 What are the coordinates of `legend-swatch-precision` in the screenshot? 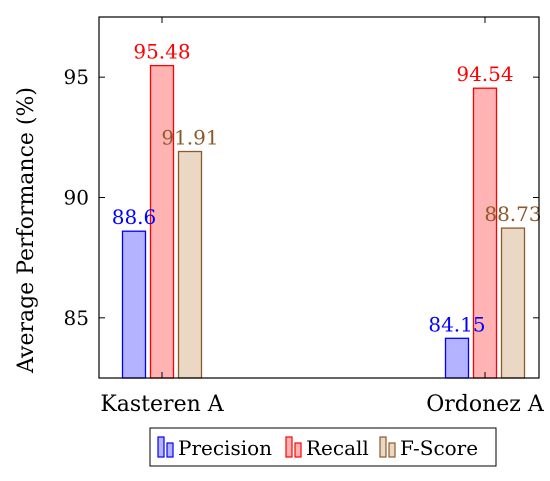 It's located at (165, 447).